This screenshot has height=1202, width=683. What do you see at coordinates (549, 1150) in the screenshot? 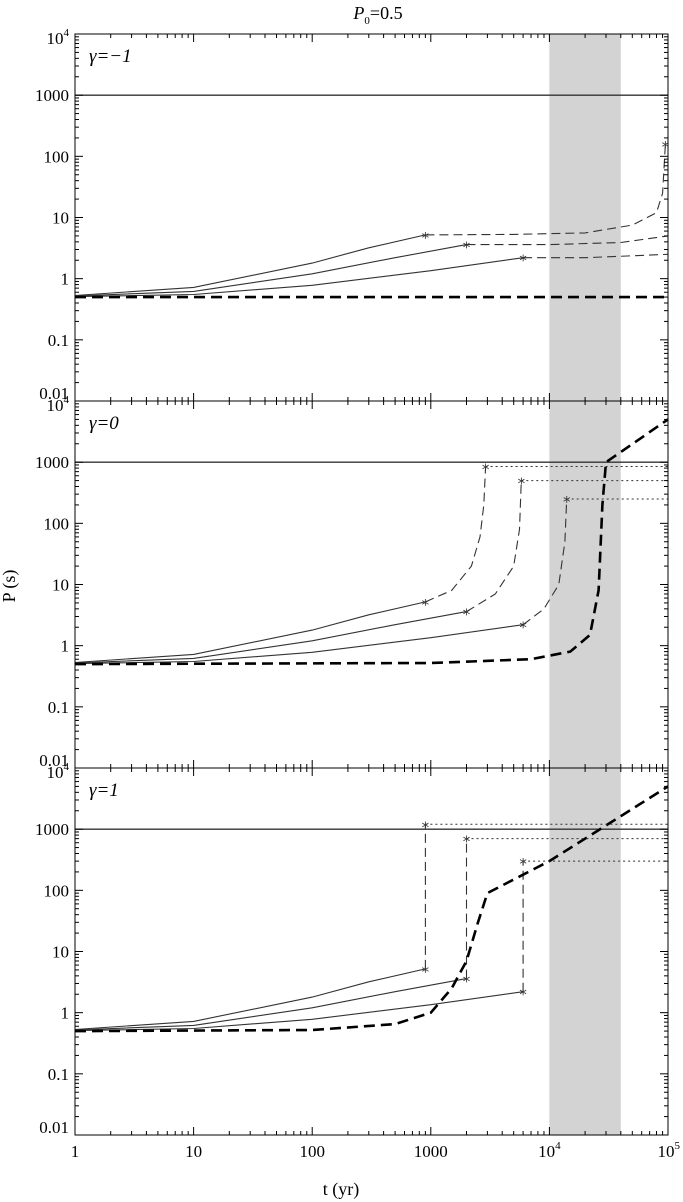
I see `x-tick-label: 10⁴` at bounding box center [549, 1150].